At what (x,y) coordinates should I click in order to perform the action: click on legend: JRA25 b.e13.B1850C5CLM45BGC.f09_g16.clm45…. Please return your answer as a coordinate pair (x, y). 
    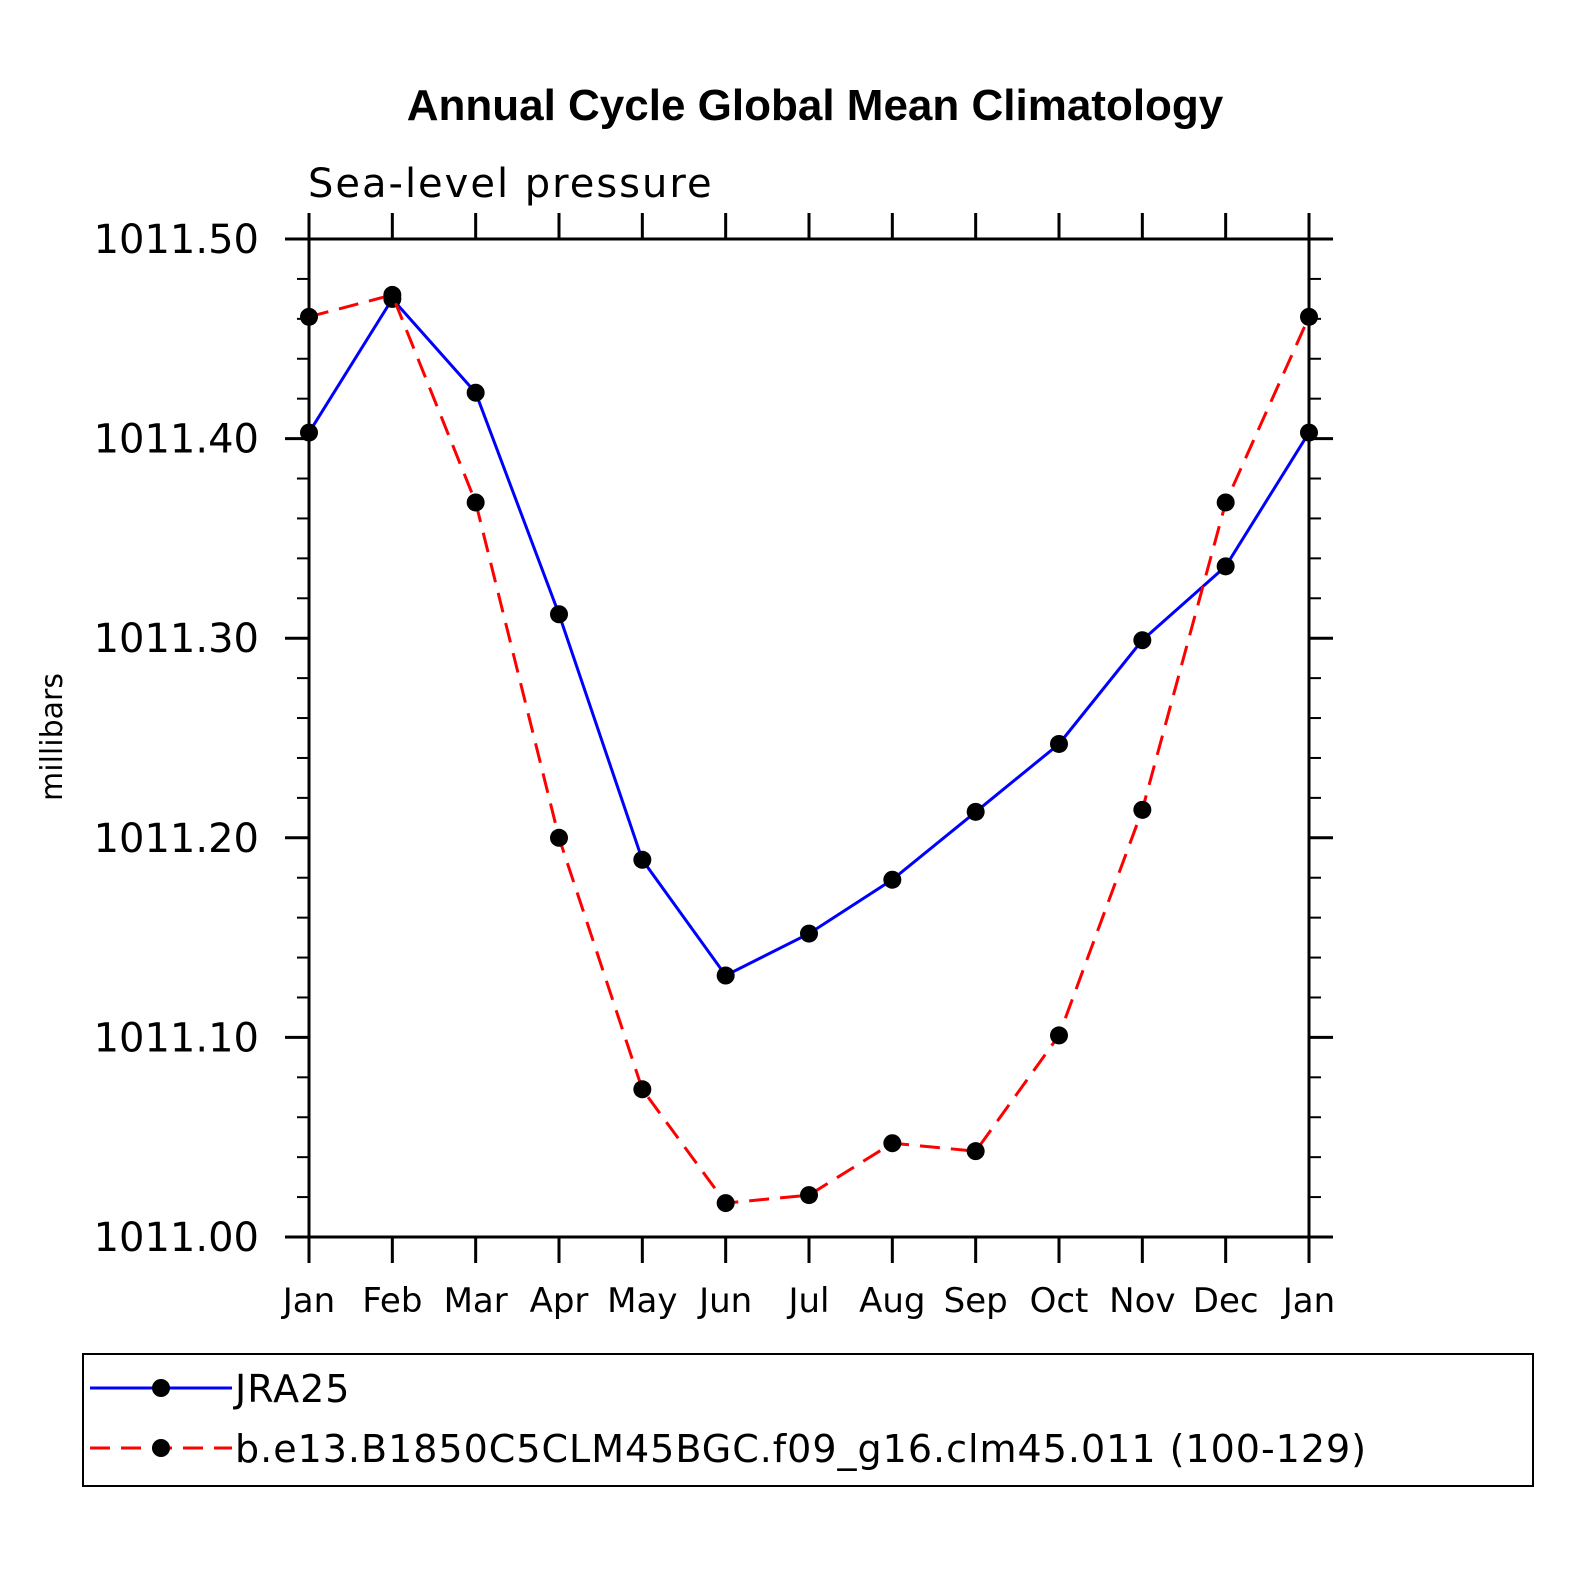
    Looking at the image, I should click on (808, 1420).